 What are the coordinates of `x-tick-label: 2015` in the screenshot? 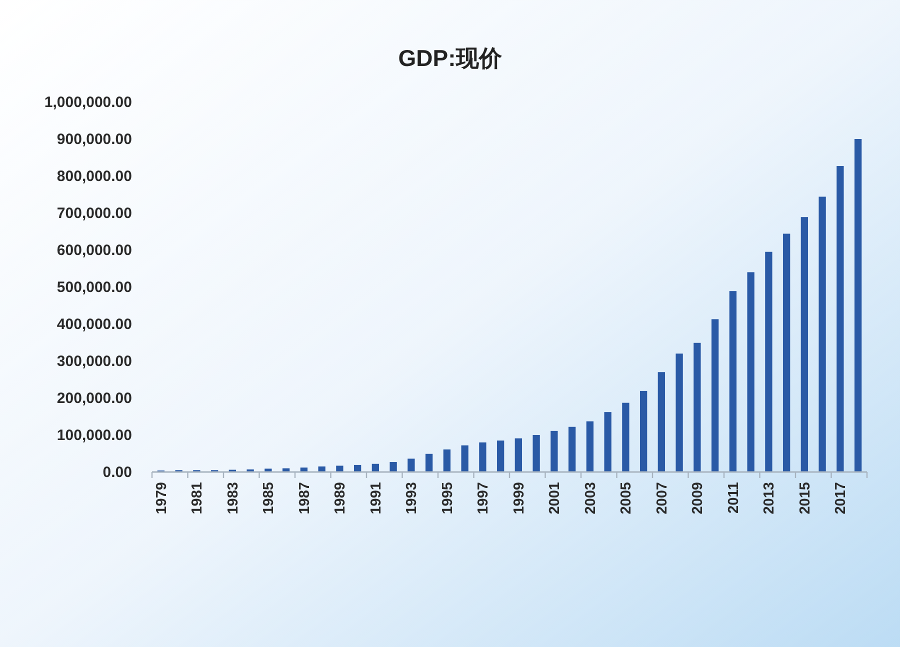 It's located at (805, 498).